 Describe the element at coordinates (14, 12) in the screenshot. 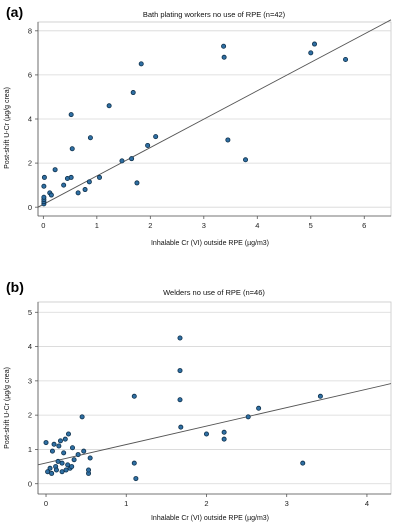

I see `panel-a-letter: (a)` at that location.